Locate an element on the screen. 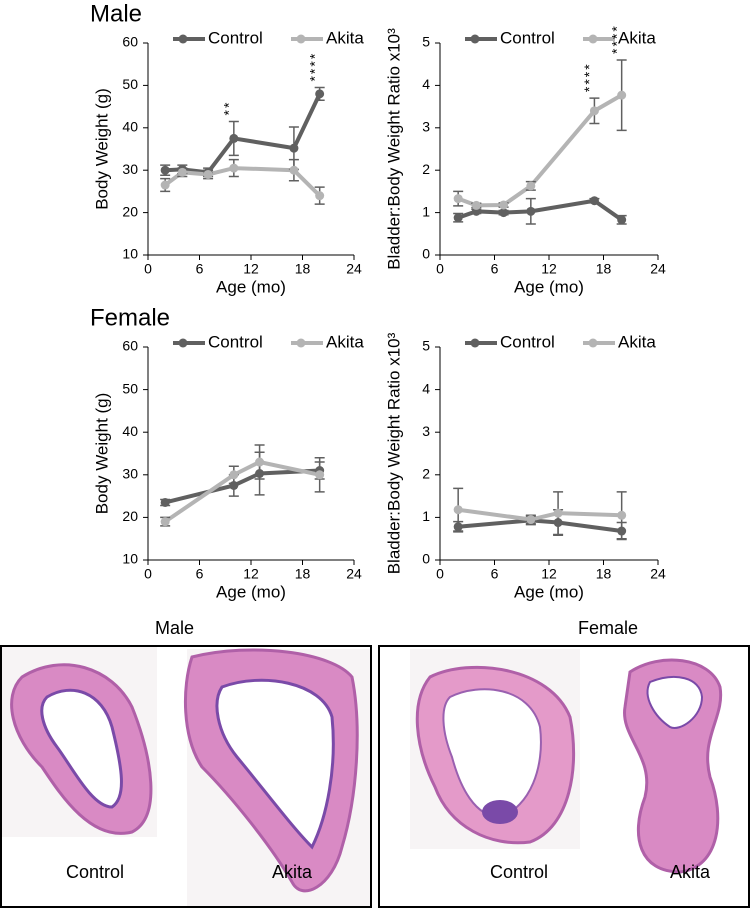 The image size is (750, 911). chart-title: Male is located at coordinates (116, 13).